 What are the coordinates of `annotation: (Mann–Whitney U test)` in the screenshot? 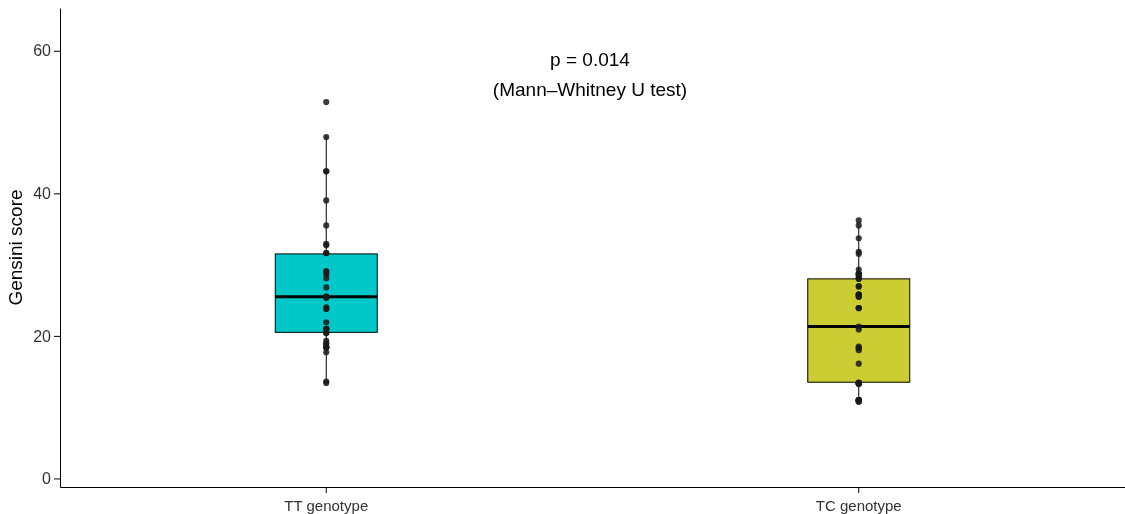 It's located at (590, 89).